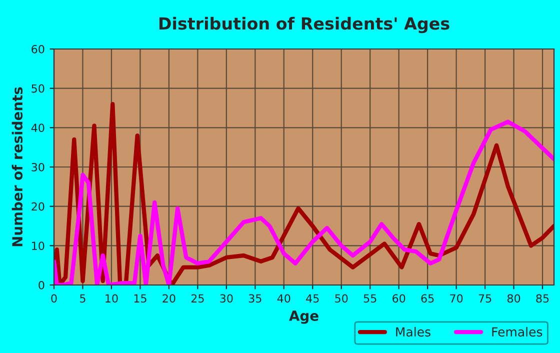 The width and height of the screenshot is (560, 353). I want to click on y-tick-label: 30, so click(38, 167).